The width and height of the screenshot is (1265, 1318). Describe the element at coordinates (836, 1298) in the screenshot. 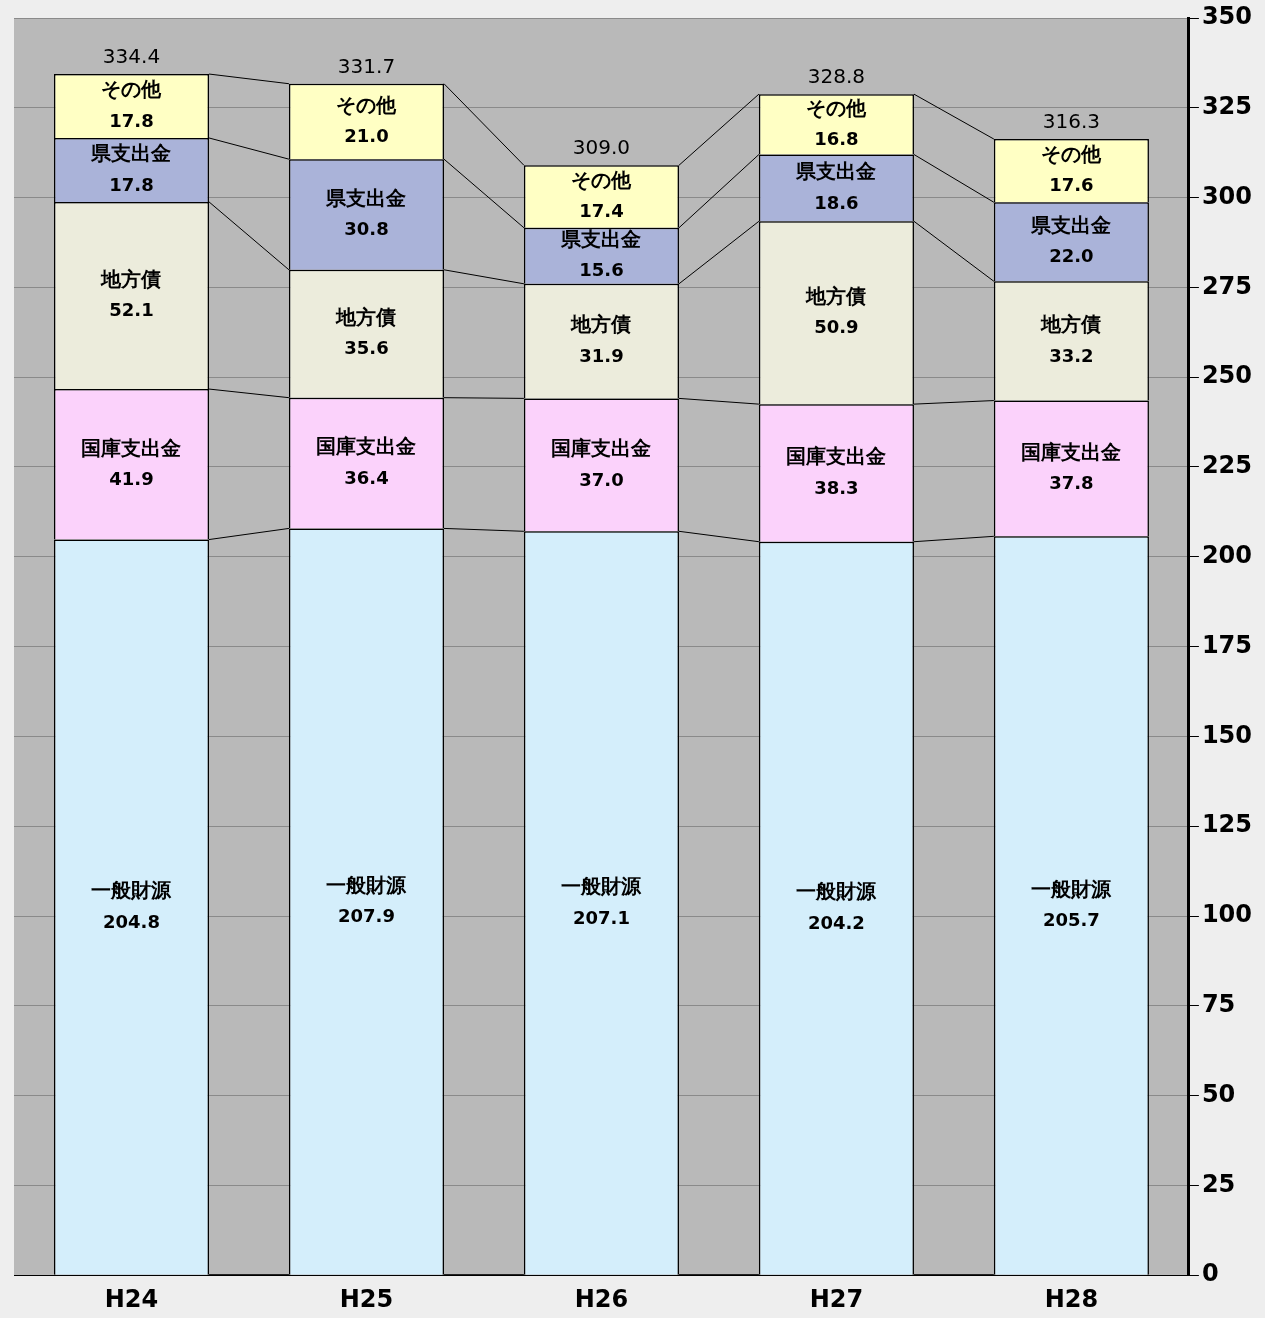

I see `x-tick-label: H27` at that location.